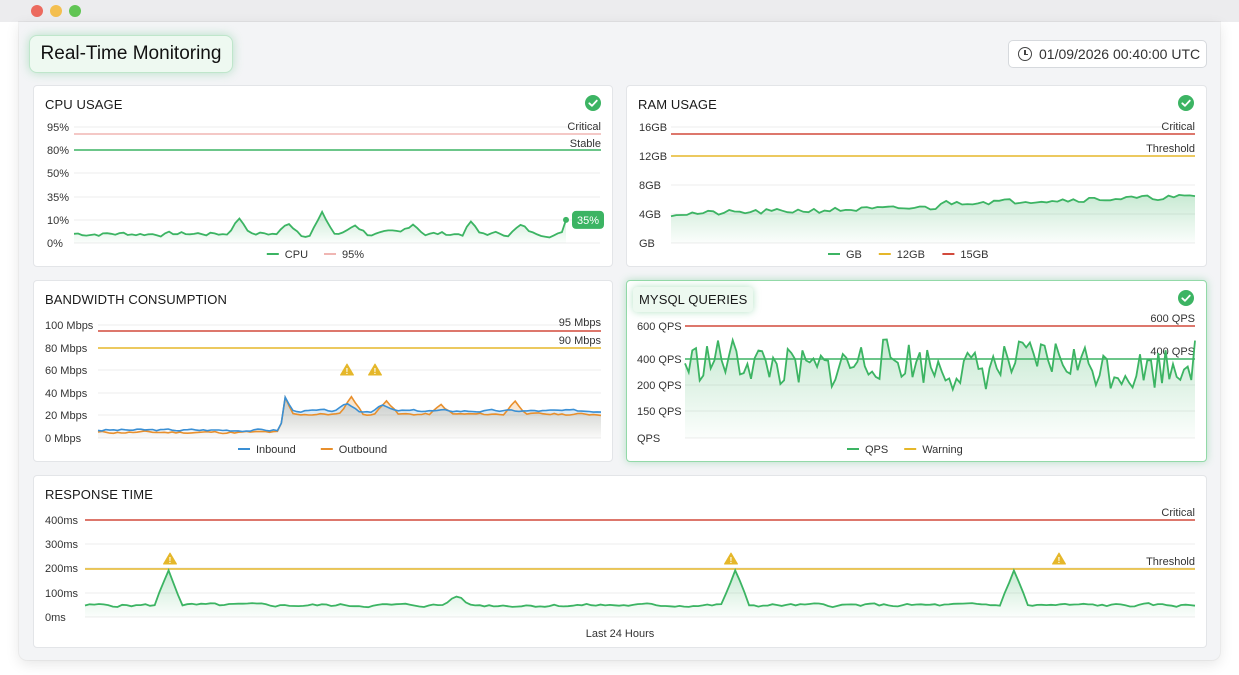 This screenshot has width=1239, height=675. Describe the element at coordinates (75, 11) in the screenshot. I see `maximize-window-button` at that location.